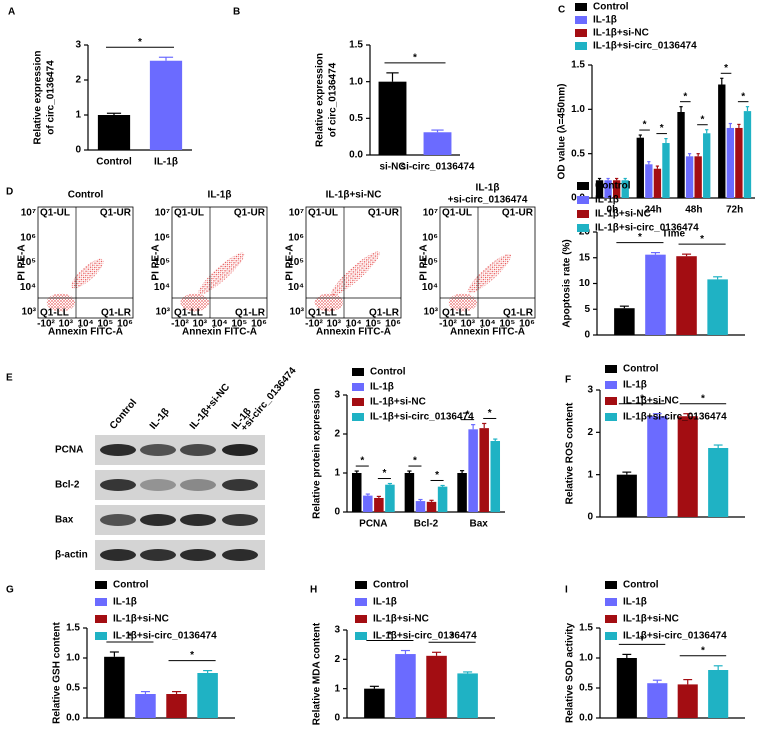 The width and height of the screenshot is (758, 737). I want to click on protein-label: Bax, so click(64, 520).